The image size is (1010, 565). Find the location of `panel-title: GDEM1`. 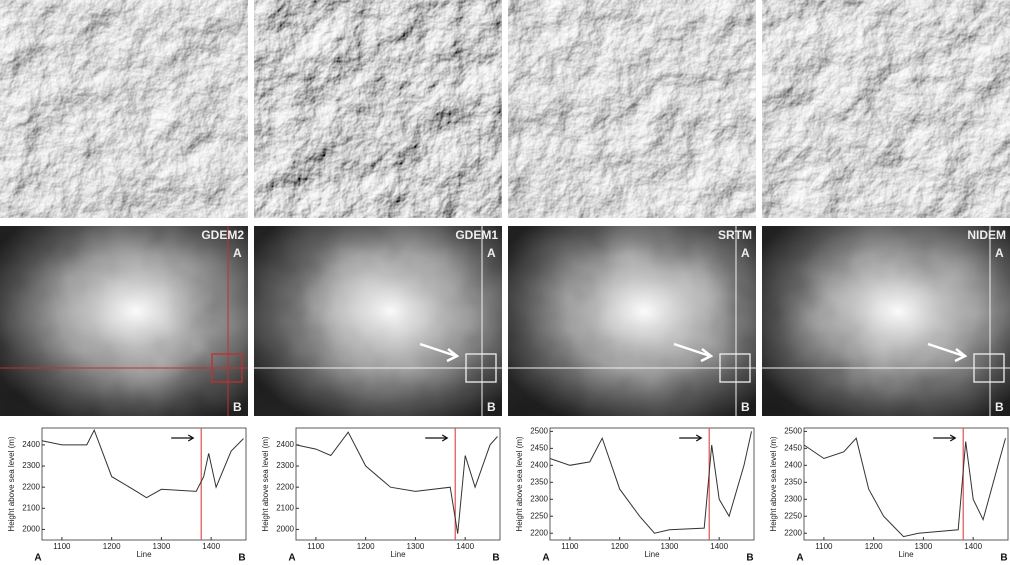

panel-title: GDEM1 is located at coordinates (476, 235).